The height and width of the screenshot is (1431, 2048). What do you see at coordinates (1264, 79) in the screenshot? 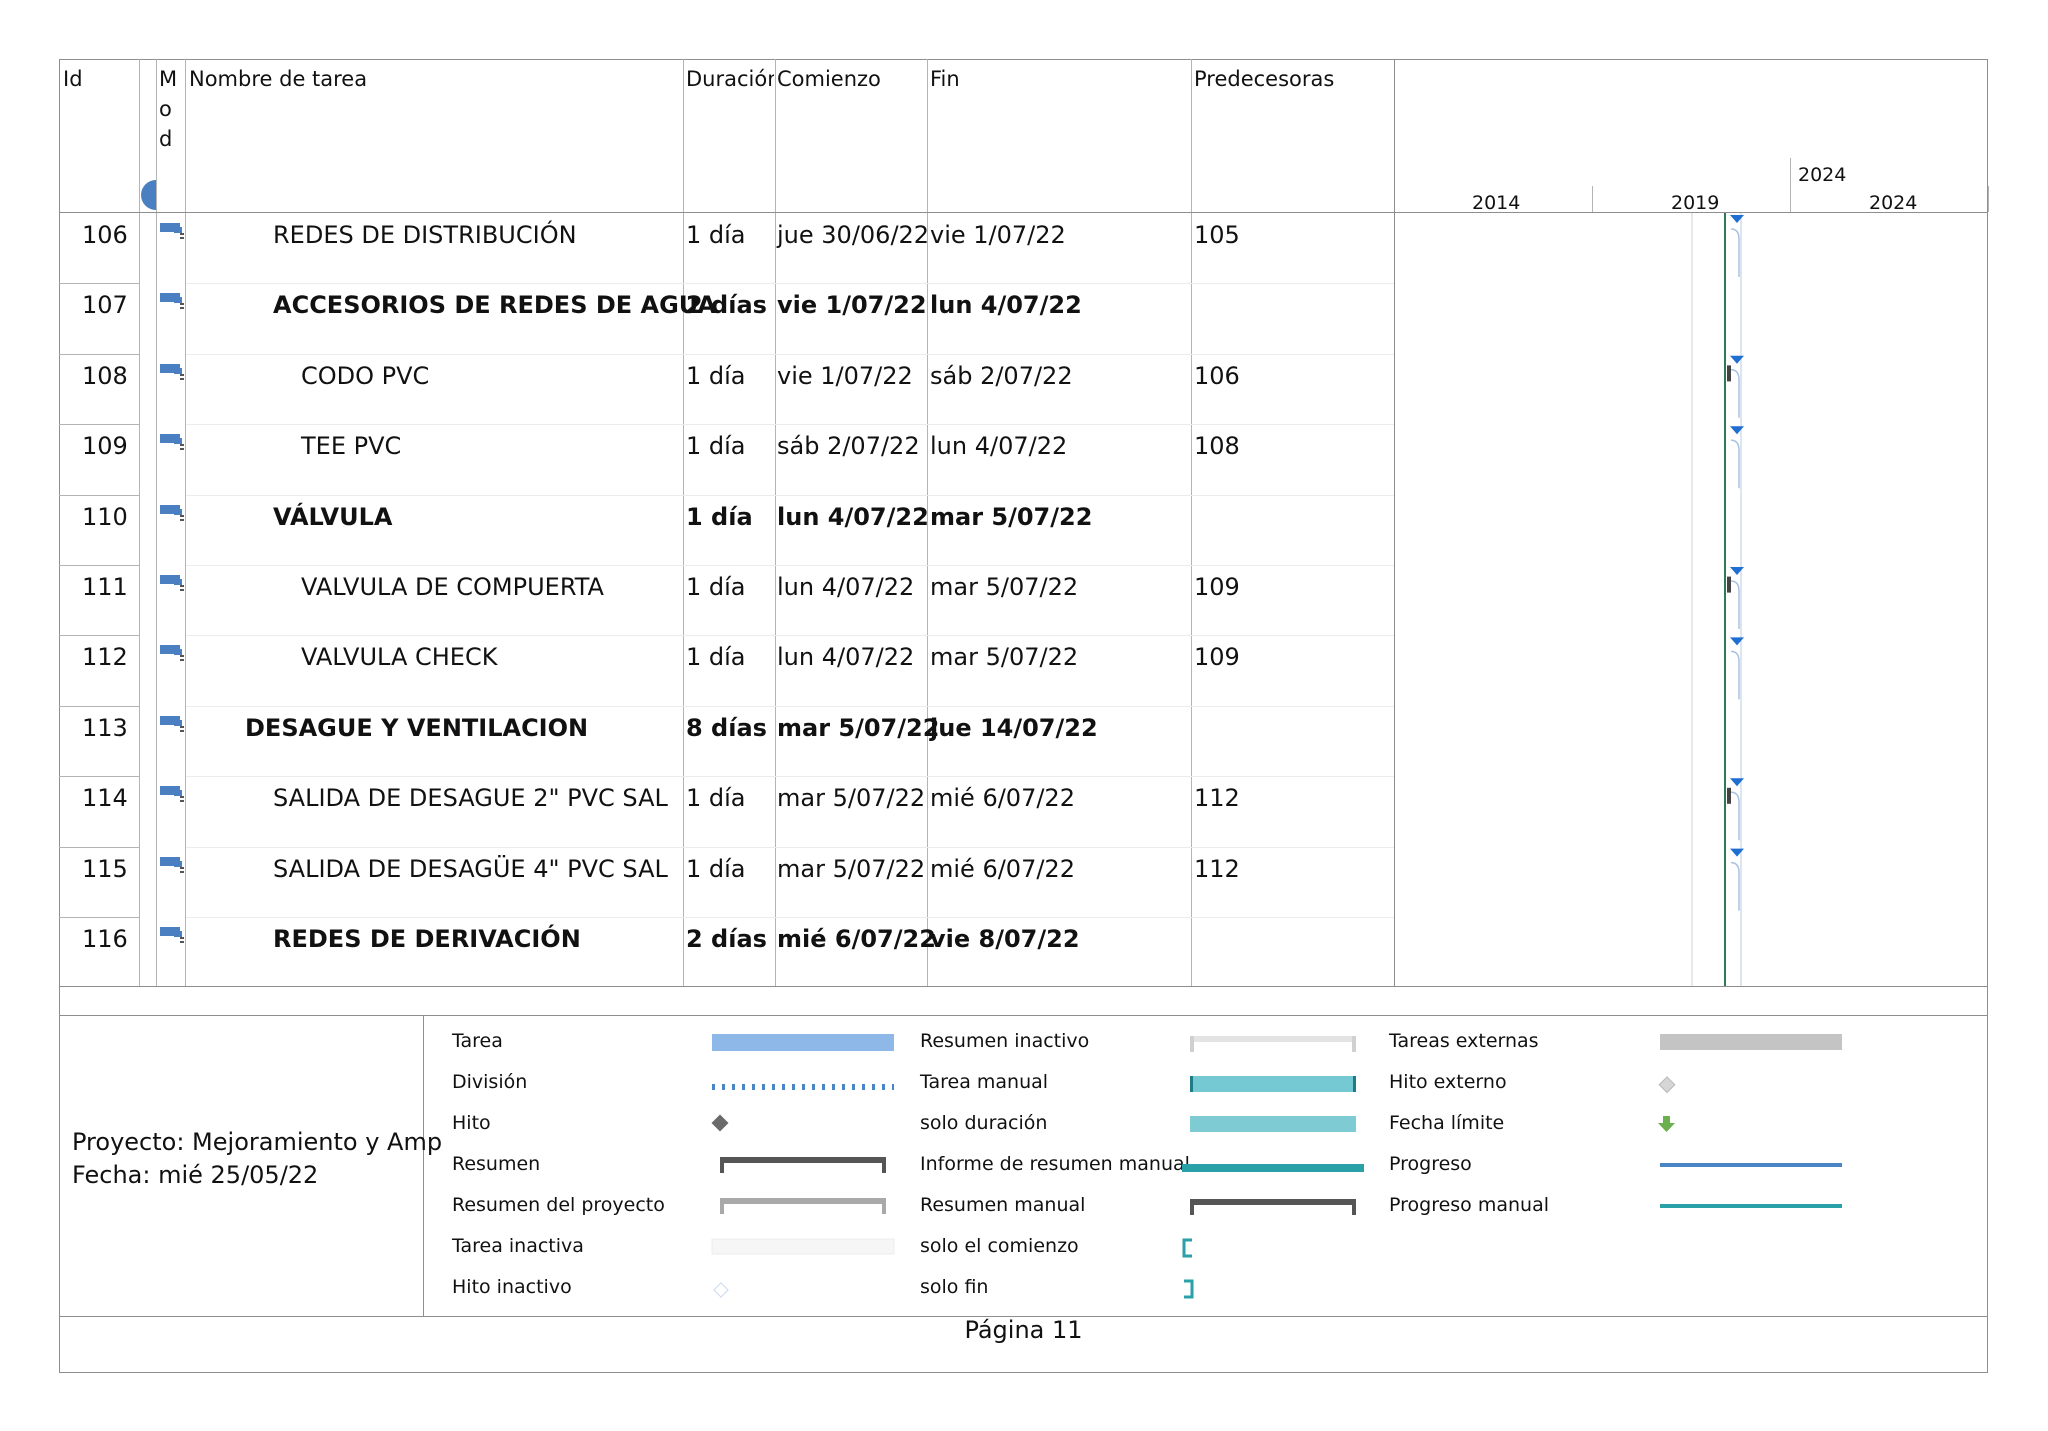
I see `col-header-predecessors: Predecesoras` at bounding box center [1264, 79].